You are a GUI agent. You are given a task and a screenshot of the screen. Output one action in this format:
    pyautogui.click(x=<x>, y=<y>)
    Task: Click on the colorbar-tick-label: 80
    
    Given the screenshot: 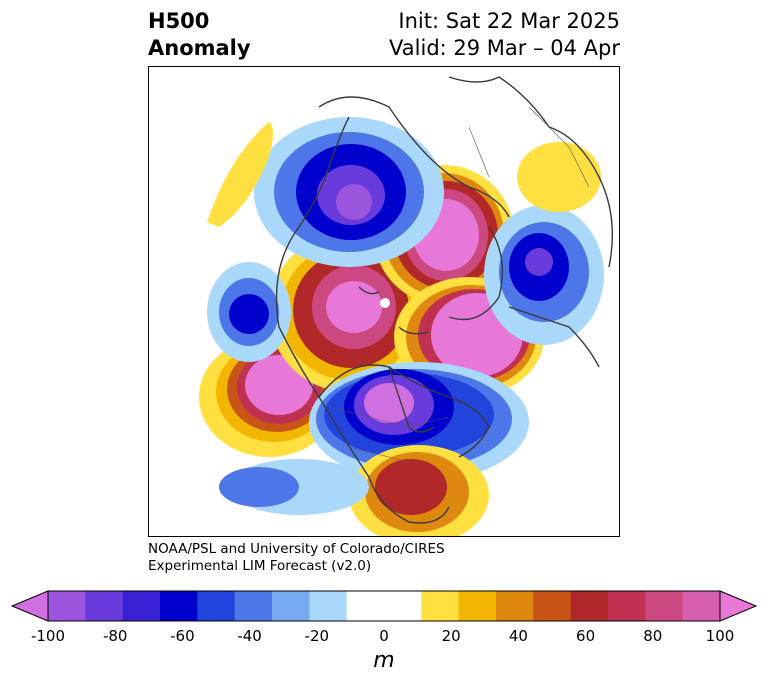 What is the action you would take?
    pyautogui.click(x=653, y=636)
    